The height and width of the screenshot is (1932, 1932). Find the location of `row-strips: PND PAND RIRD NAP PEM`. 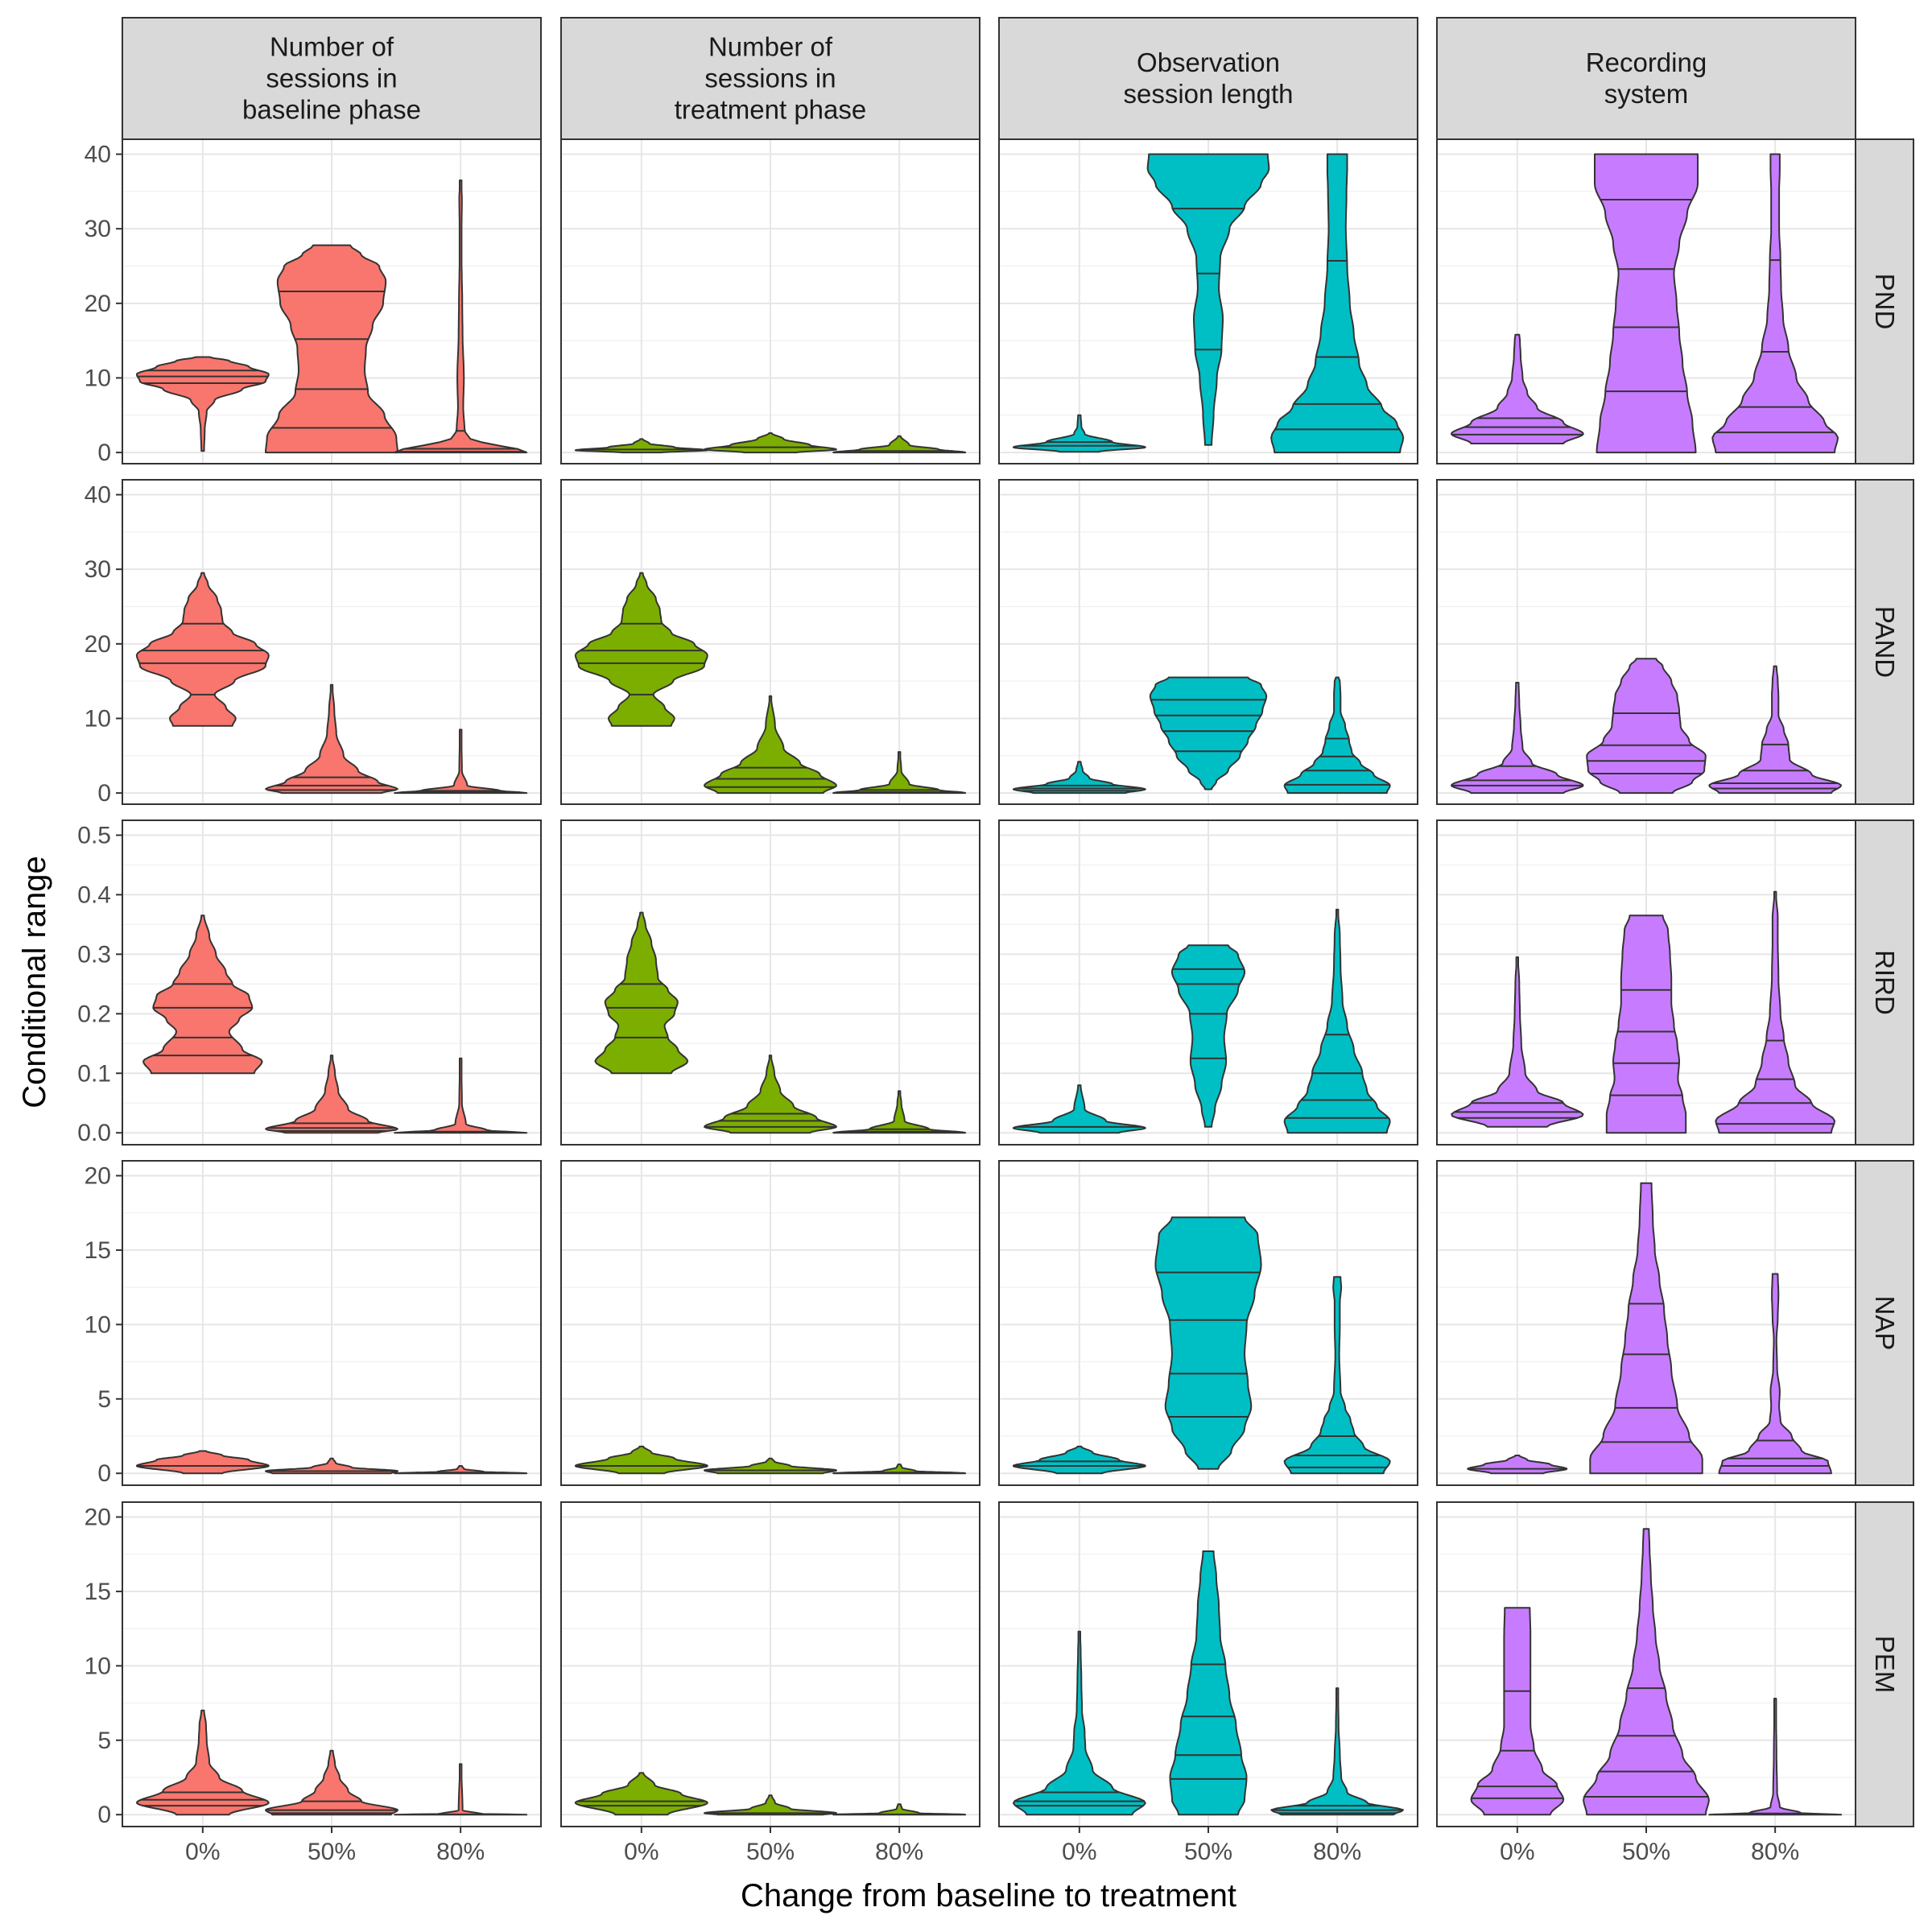

row-strips: PND PAND RIRD NAP PEM is located at coordinates (1884, 982).